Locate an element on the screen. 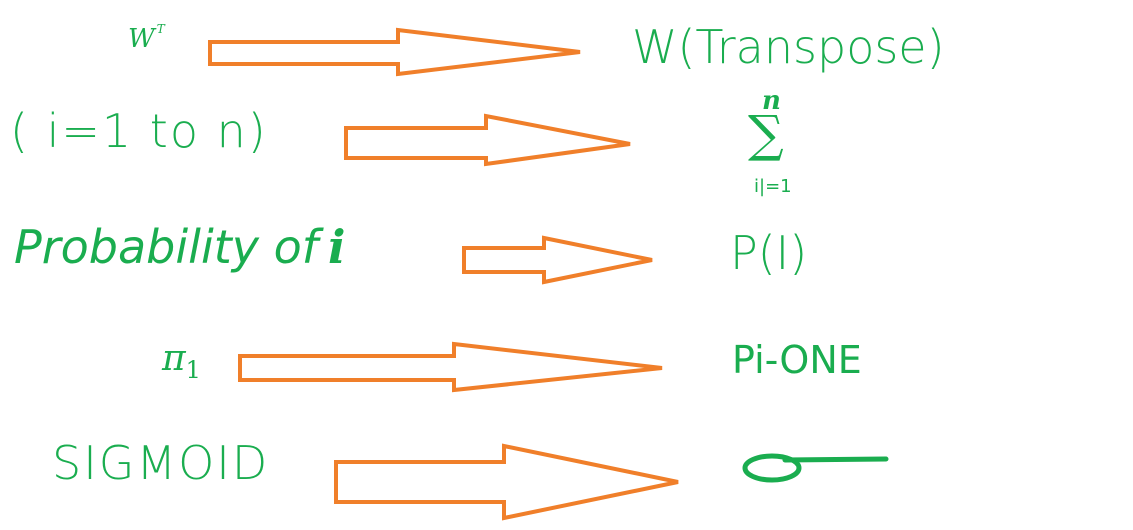  variable-i: i is located at coordinates (336, 247).